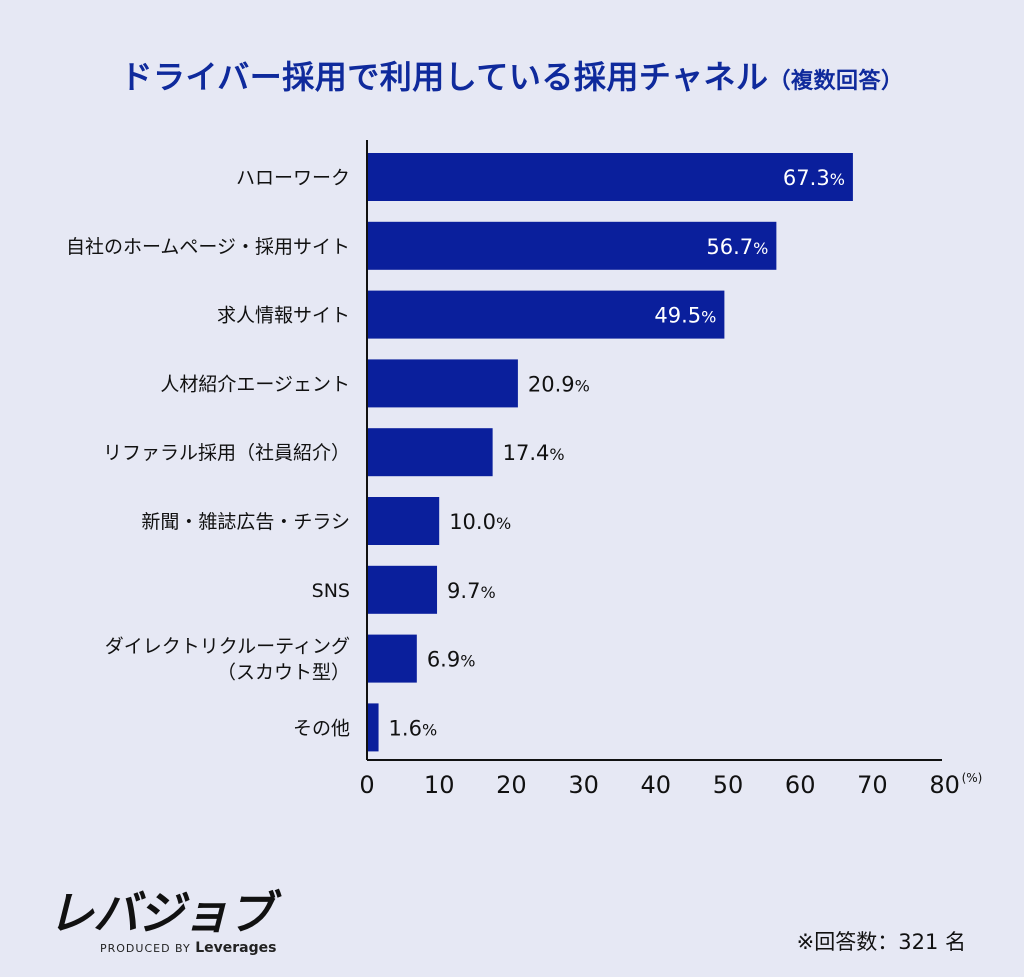  I want to click on respondent-count-note: ※回答数：321 名, so click(881, 942).